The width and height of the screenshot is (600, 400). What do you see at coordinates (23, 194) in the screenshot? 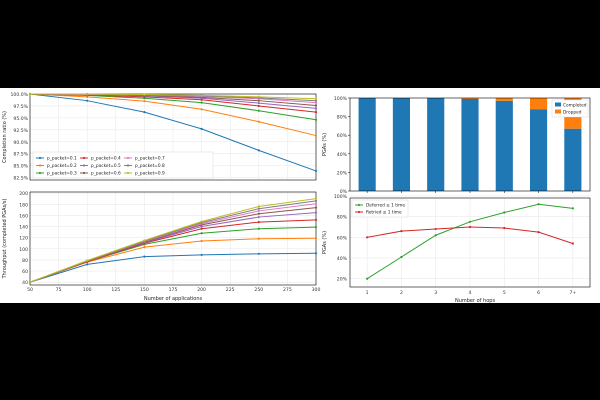
I see `y-tick-label: 200` at bounding box center [23, 194].